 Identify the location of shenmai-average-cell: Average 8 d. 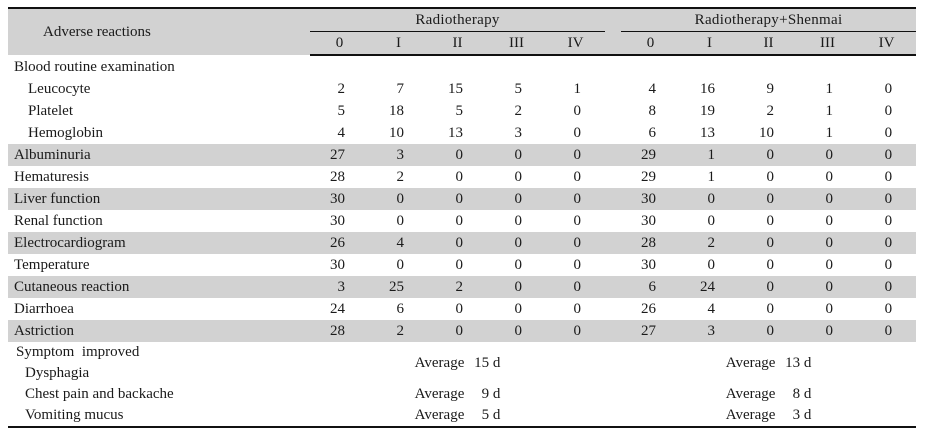
(768, 394).